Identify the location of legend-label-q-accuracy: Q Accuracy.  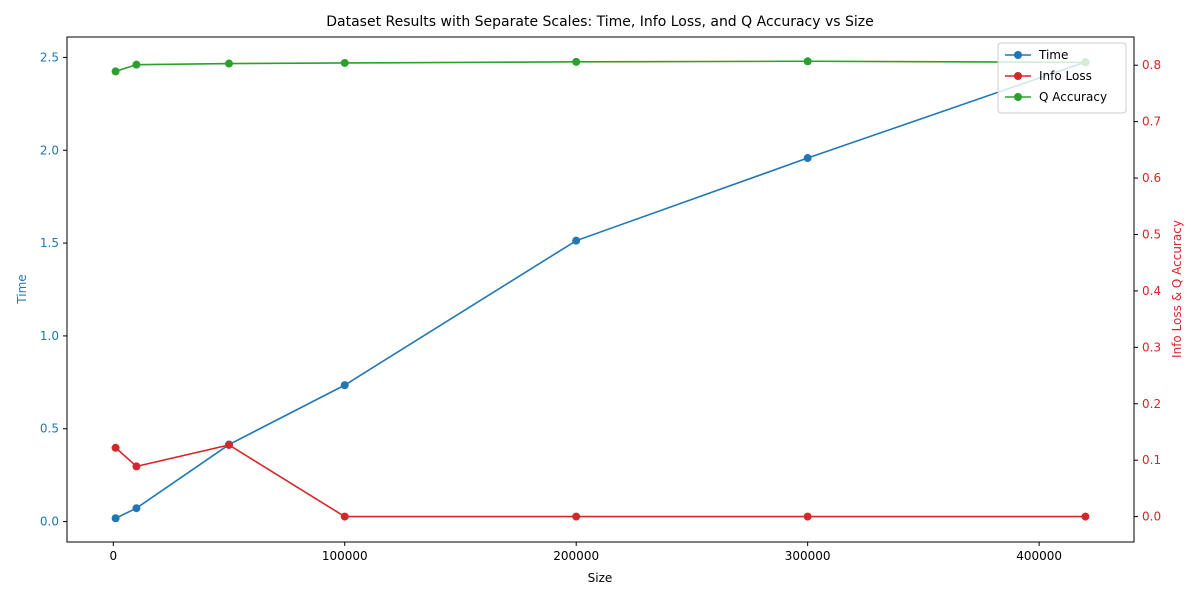
(1073, 97).